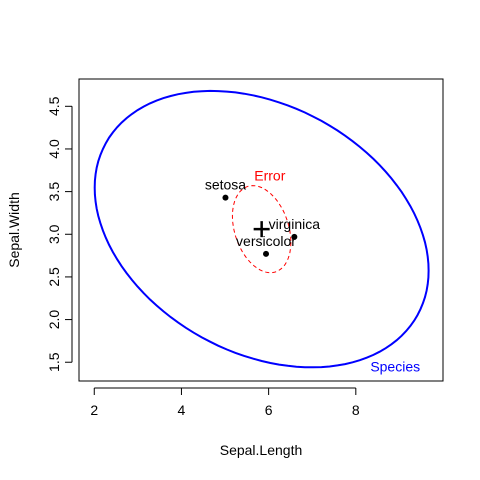 This screenshot has width=480, height=480. What do you see at coordinates (54, 149) in the screenshot?
I see `y-tick-label: 4.0` at bounding box center [54, 149].